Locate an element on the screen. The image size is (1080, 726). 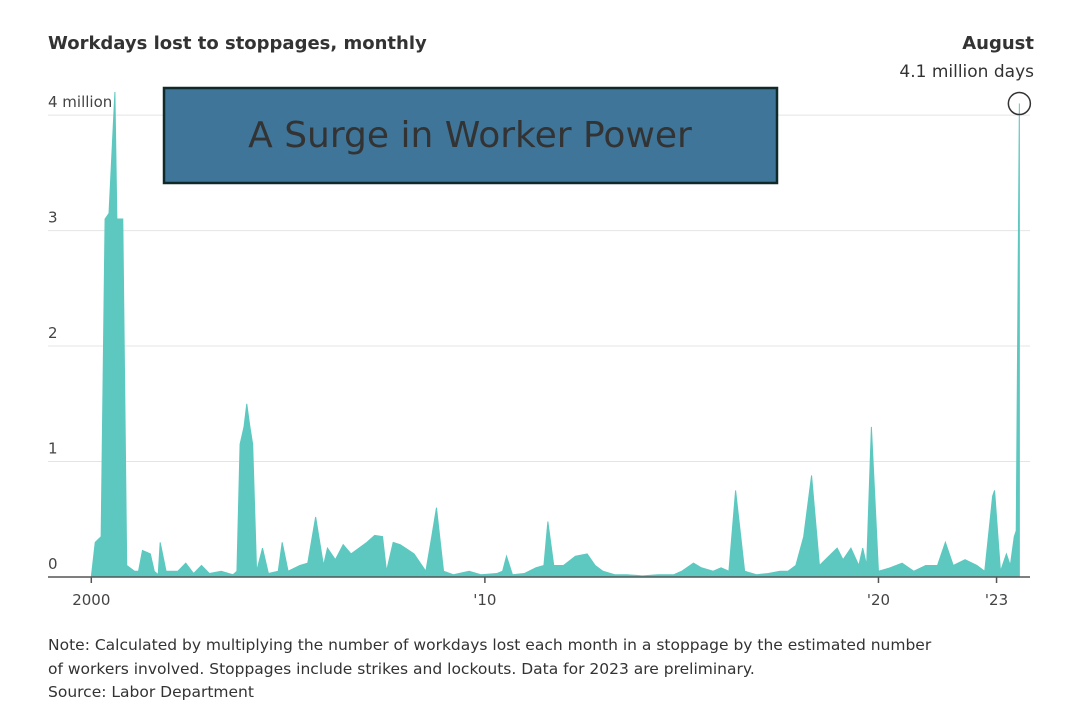
y-tick-label: 2 is located at coordinates (53, 333).